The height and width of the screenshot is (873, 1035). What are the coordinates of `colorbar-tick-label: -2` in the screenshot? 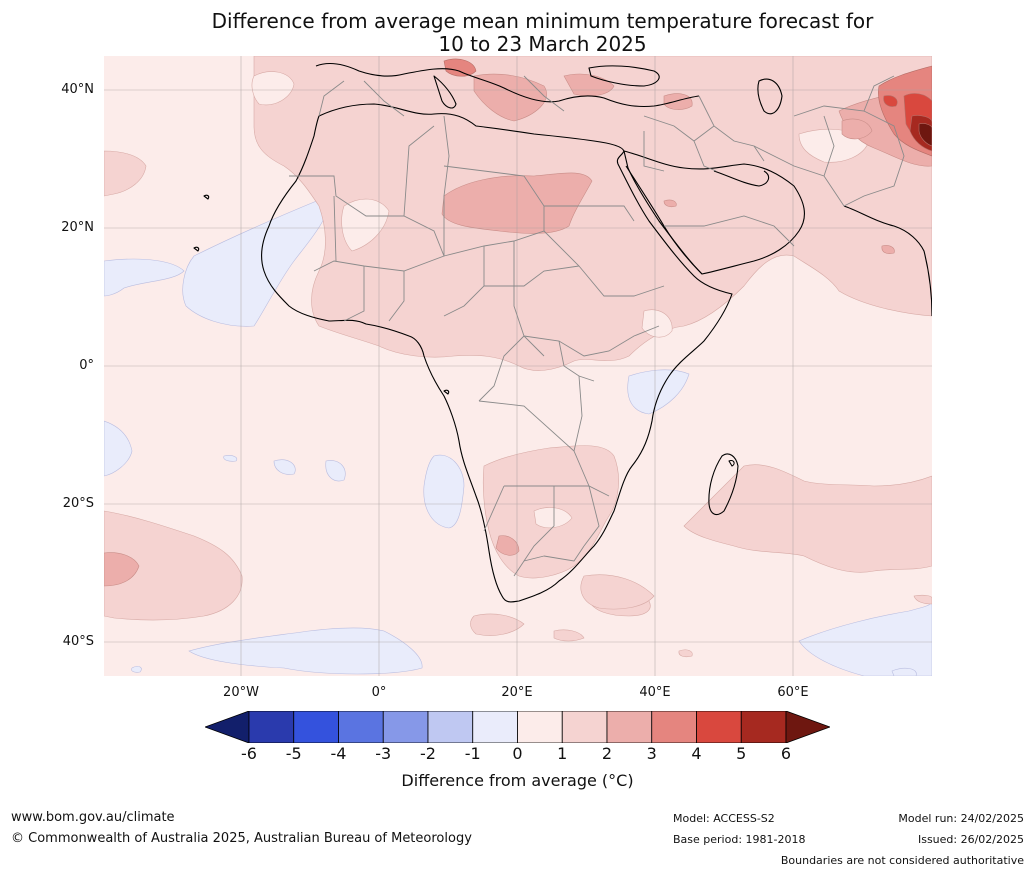 It's located at (428, 753).